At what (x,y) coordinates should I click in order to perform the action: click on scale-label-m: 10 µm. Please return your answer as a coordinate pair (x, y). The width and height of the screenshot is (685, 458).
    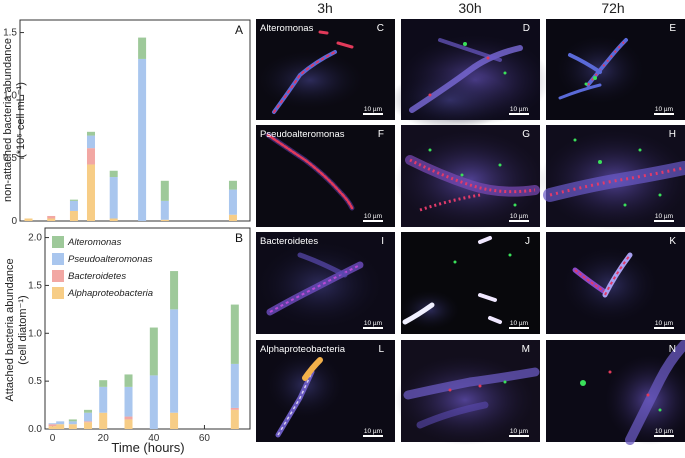
    Looking at the image, I should click on (519, 431).